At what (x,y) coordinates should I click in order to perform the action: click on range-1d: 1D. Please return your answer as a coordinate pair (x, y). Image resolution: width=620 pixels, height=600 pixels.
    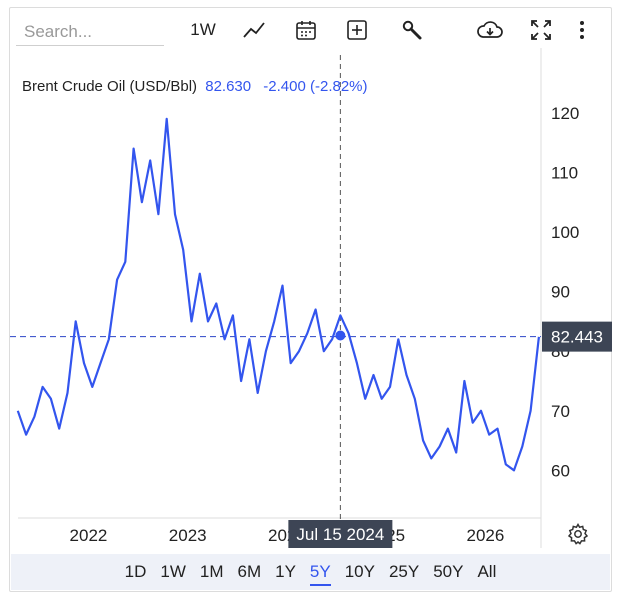
    Looking at the image, I should click on (135, 571).